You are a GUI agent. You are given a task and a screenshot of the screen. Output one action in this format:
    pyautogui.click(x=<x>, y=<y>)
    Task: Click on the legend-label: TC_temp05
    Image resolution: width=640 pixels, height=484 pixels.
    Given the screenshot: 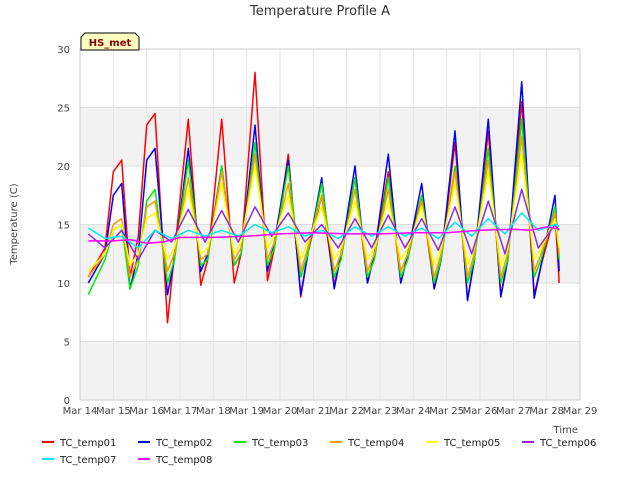 What is the action you would take?
    pyautogui.click(x=471, y=443)
    